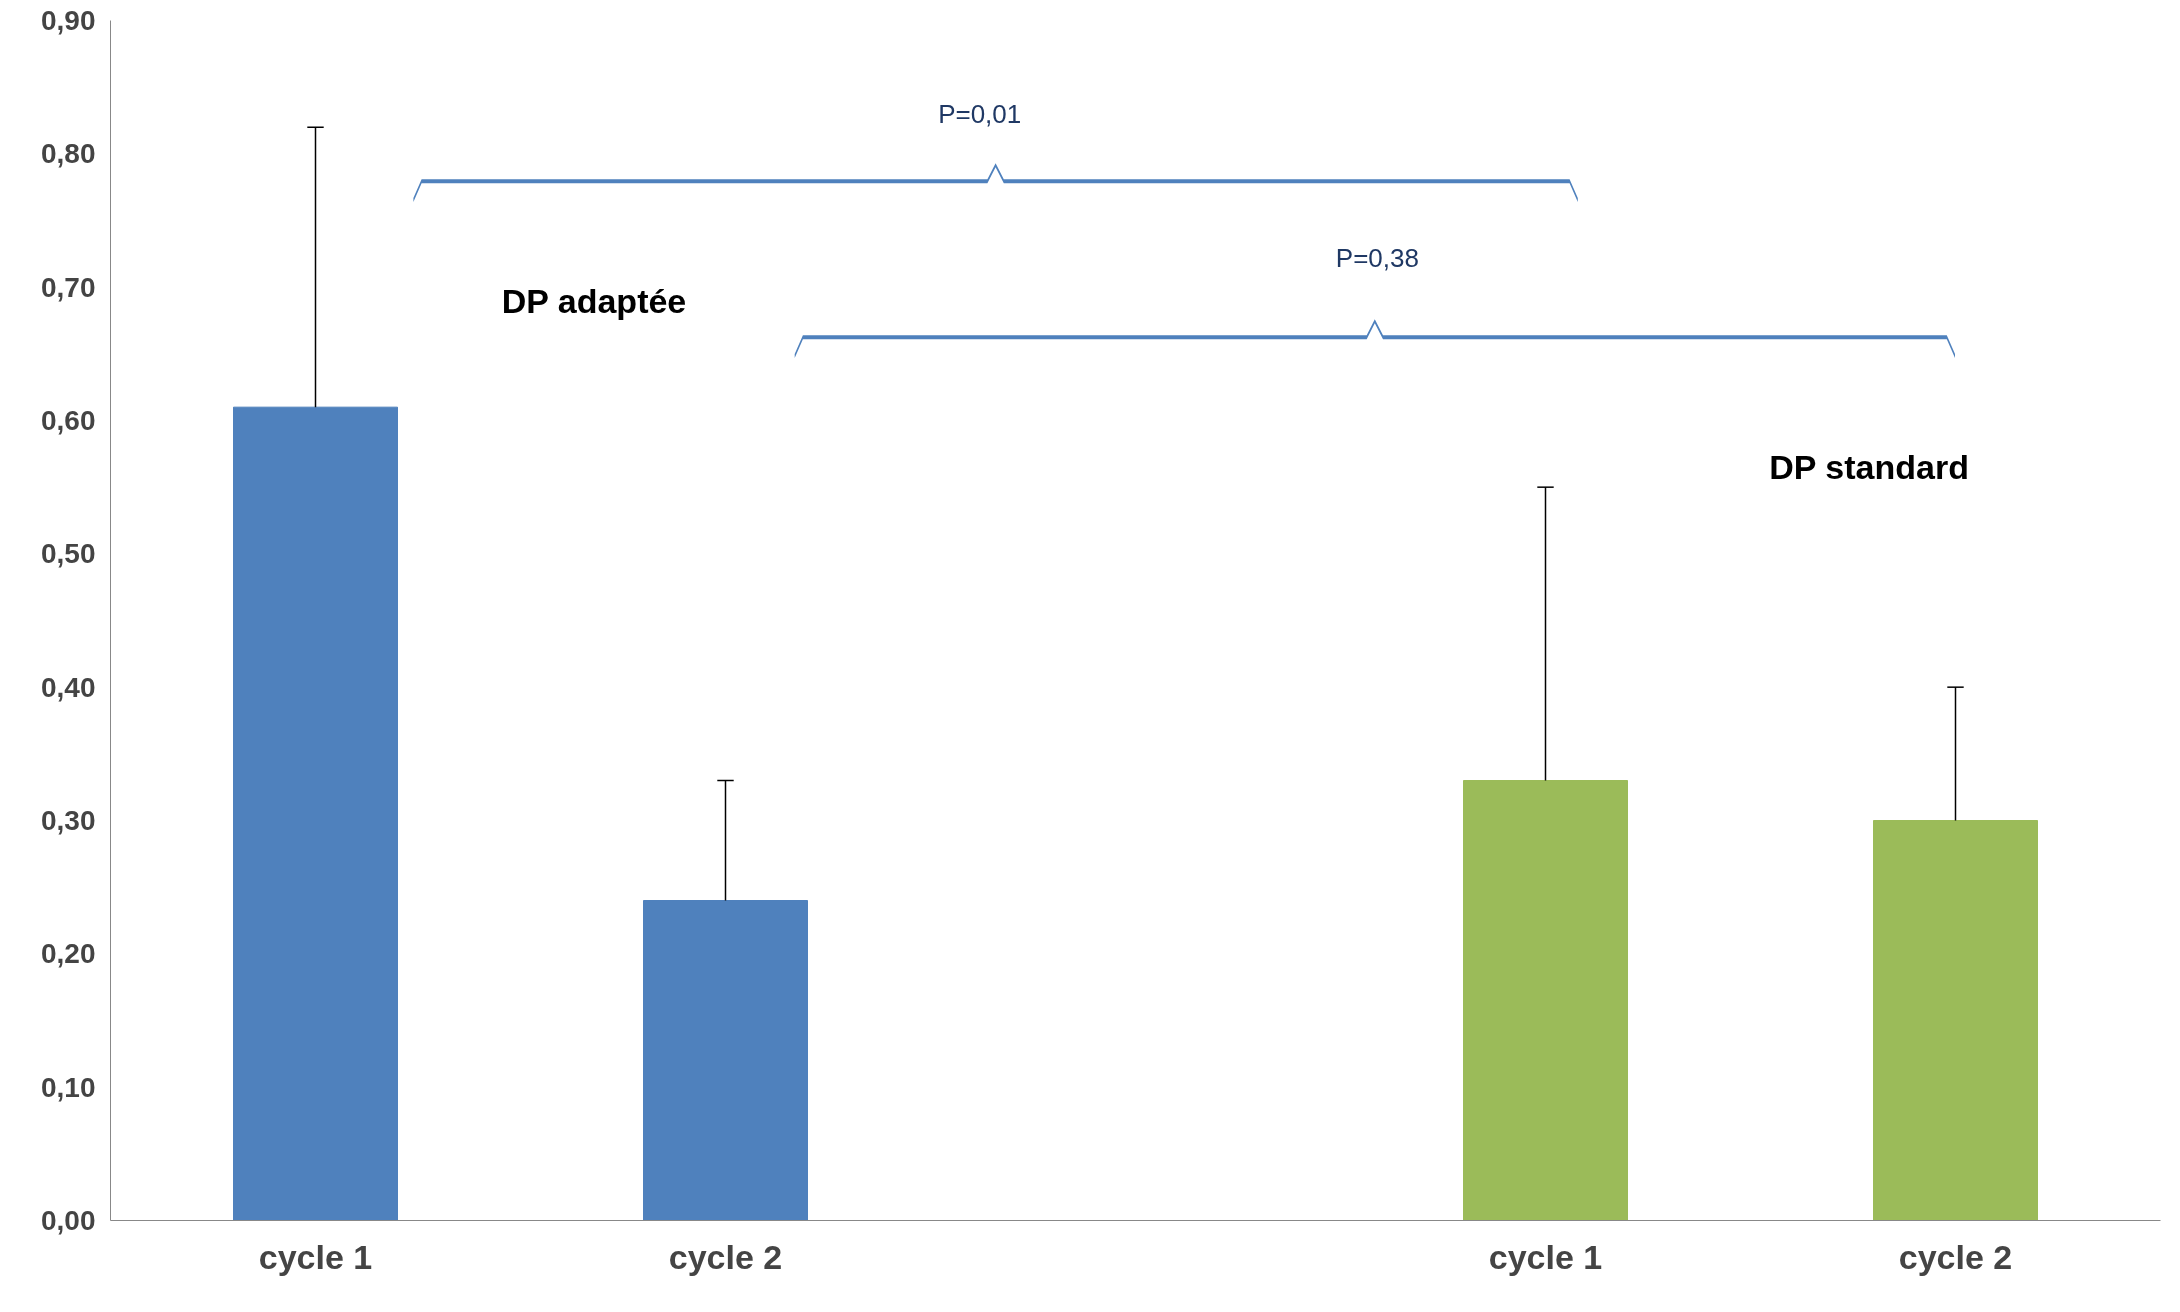 The height and width of the screenshot is (1312, 2180). I want to click on y-tick-label: 0,30, so click(68, 820).